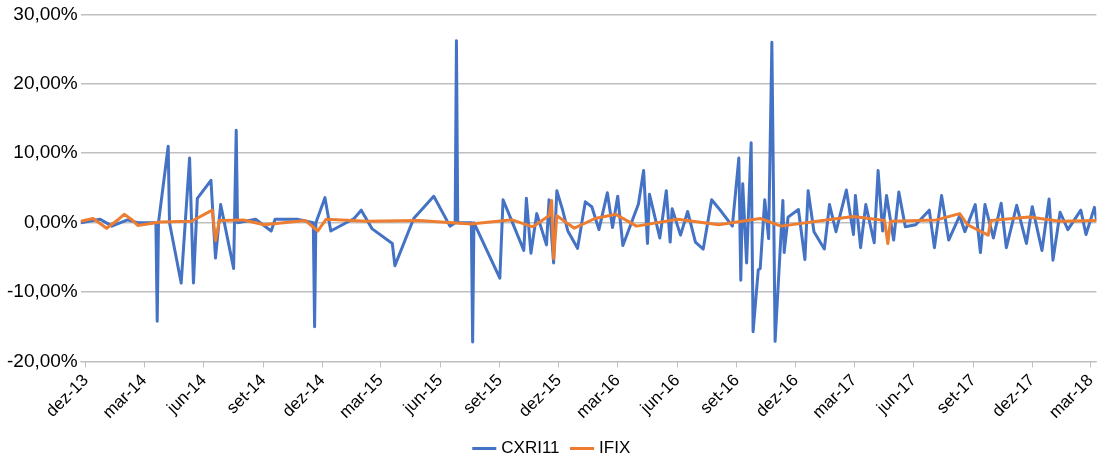 The height and width of the screenshot is (471, 1108). Describe the element at coordinates (45, 13) in the screenshot. I see `y-tick-label: 30,00%` at that location.